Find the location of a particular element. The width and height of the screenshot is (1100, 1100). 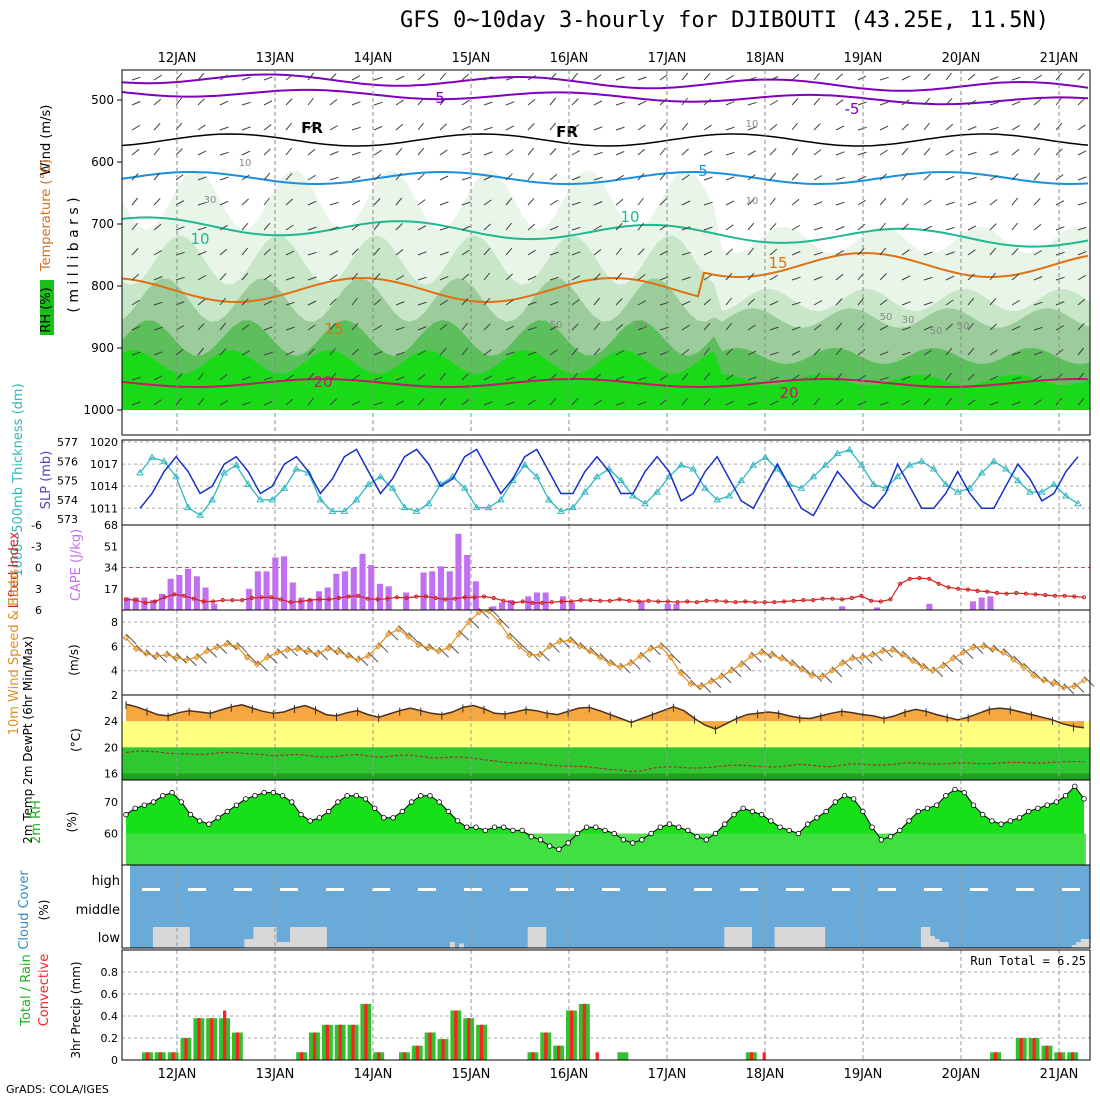

cloud-unit-label: (%) is located at coordinates (44, 910).